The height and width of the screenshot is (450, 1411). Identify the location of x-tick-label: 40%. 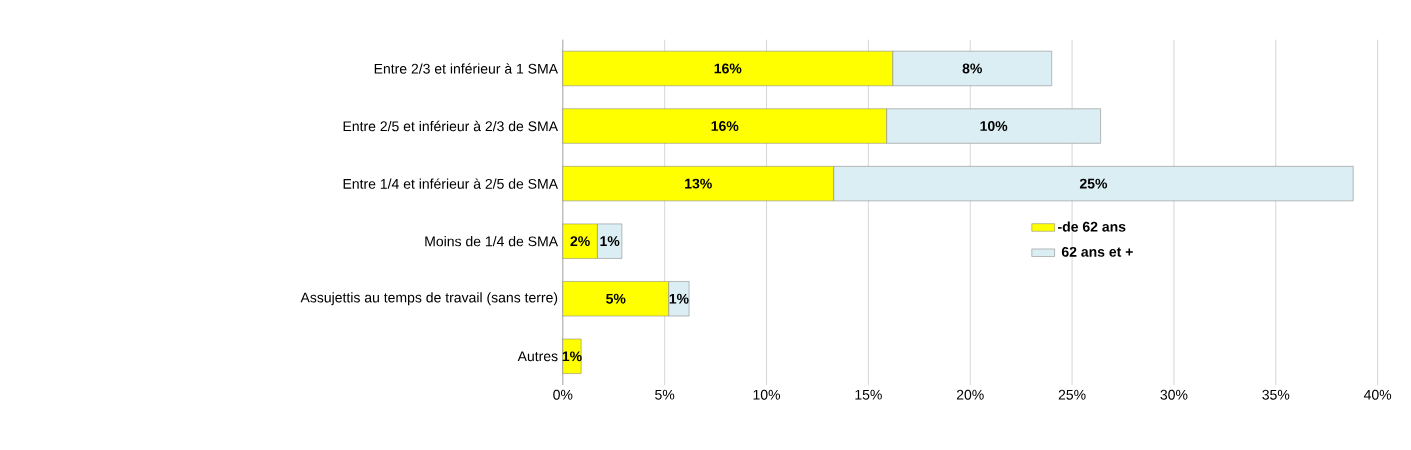
(1377, 394).